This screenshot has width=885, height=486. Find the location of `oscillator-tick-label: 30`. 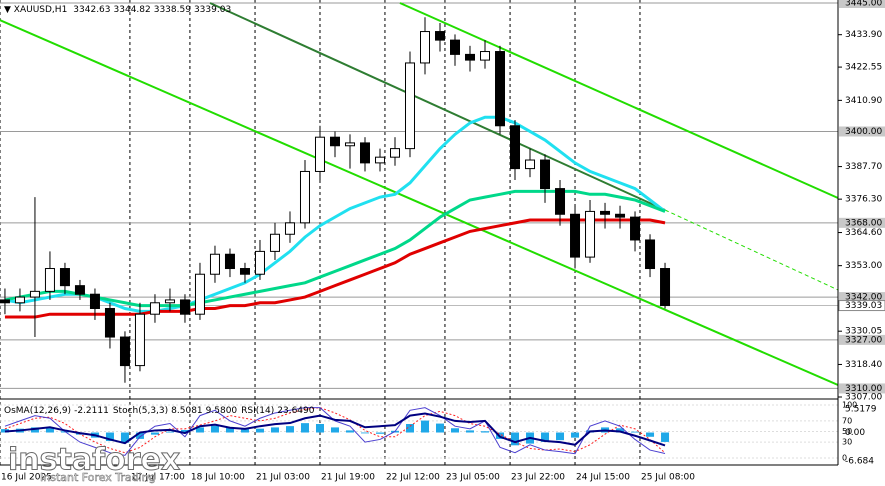

oscillator-tick-label: 30 is located at coordinates (847, 442).